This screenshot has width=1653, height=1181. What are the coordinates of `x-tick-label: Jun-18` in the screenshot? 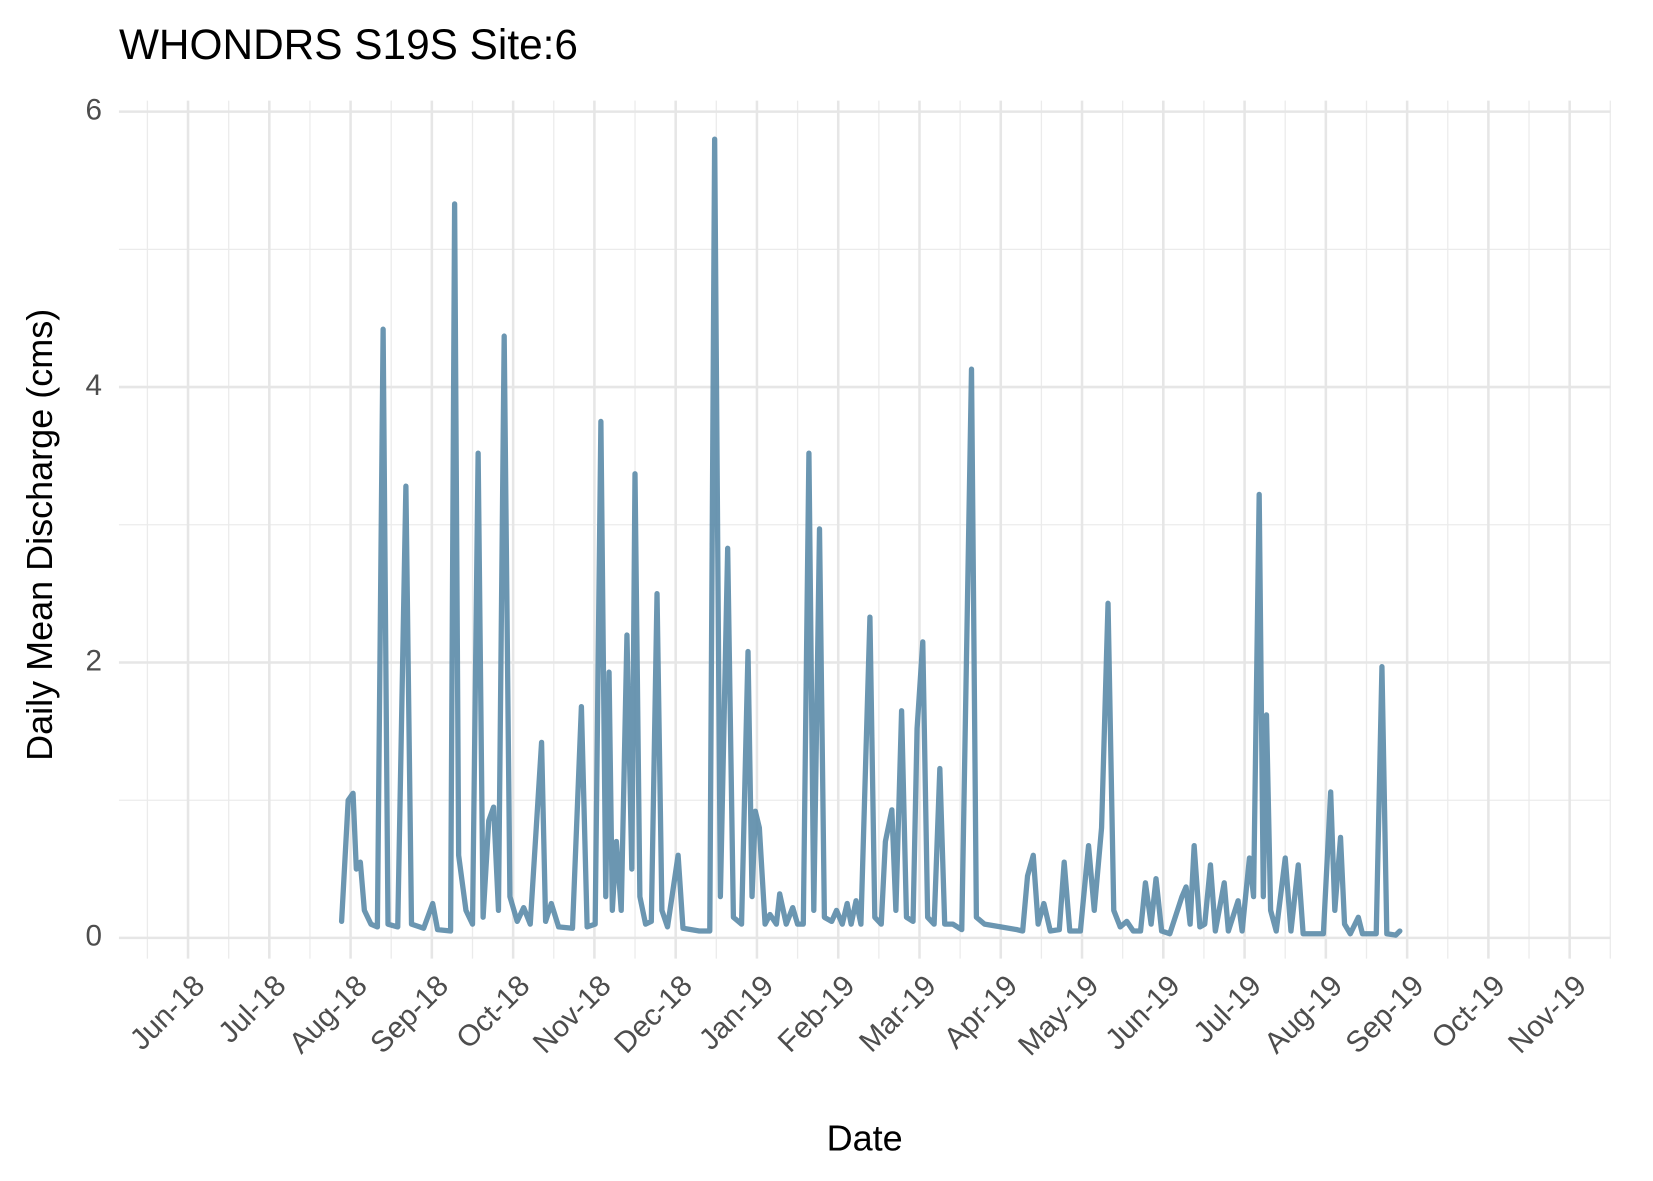 It's located at (167, 1012).